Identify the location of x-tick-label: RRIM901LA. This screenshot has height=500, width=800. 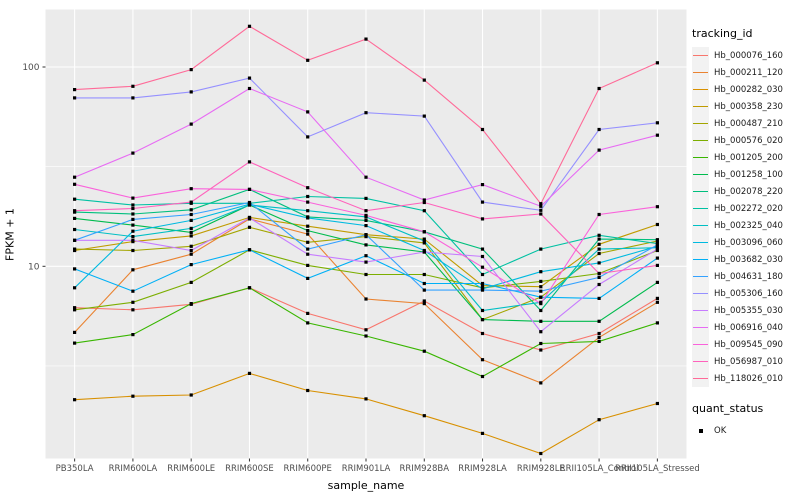
(366, 469).